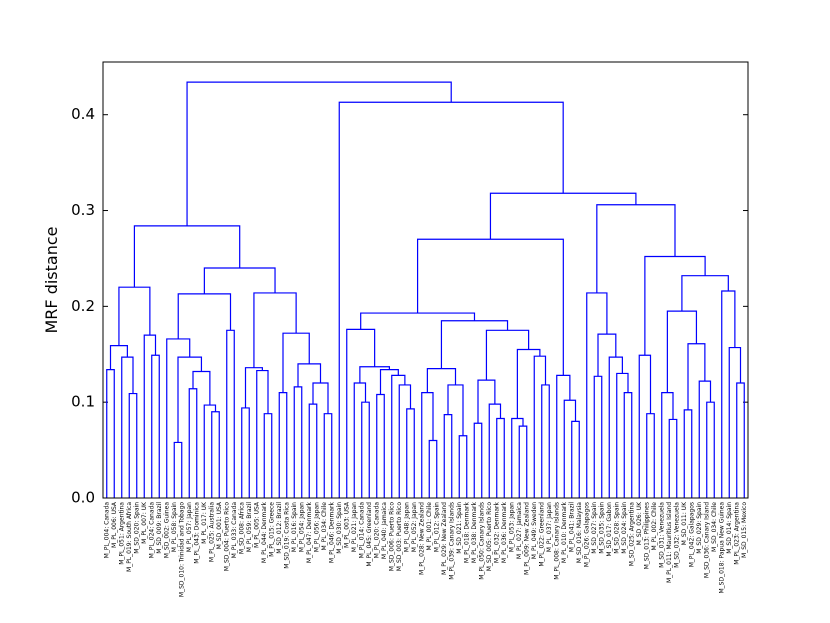 This screenshot has height=623, width=830. What do you see at coordinates (639, 523) in the screenshot?
I see `leaf-label: M_SD_026: UK` at bounding box center [639, 523].